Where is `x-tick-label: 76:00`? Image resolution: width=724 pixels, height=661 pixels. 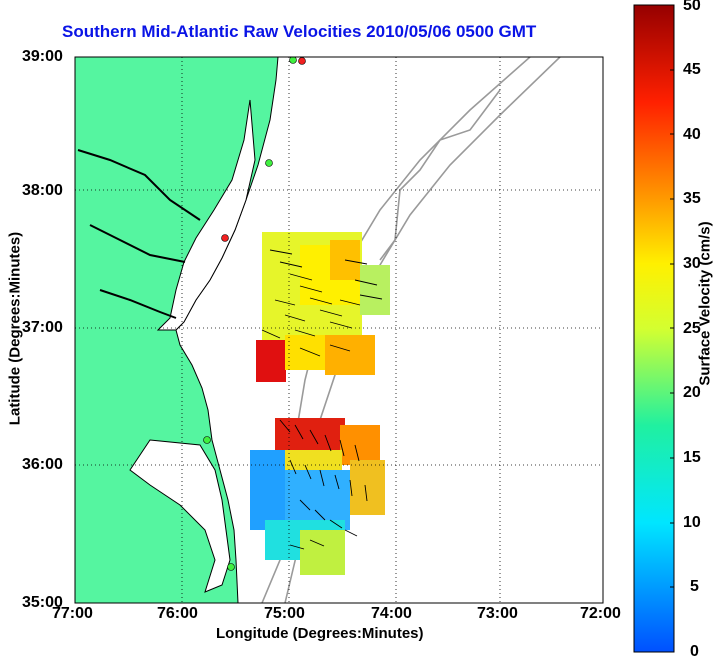 x-tick-label: 76:00 is located at coordinates (177, 613).